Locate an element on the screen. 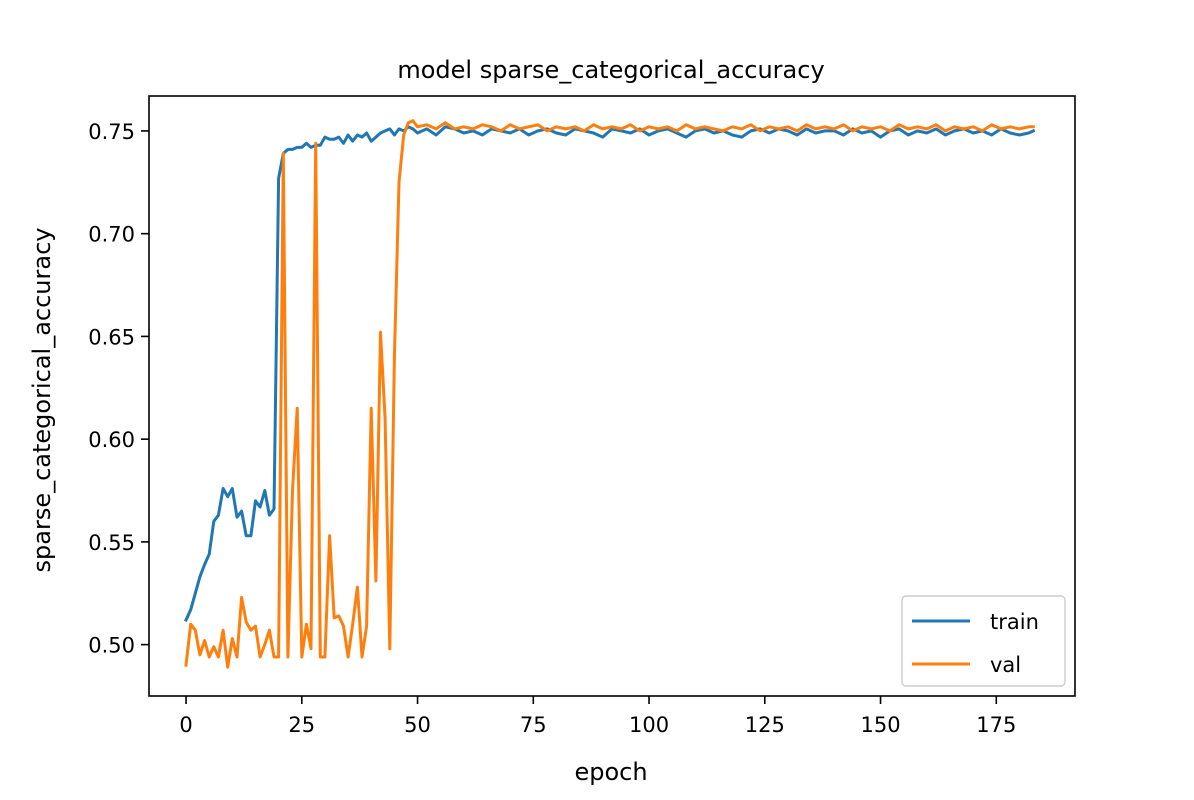  y-tick-label: 0.75 is located at coordinates (111, 132).